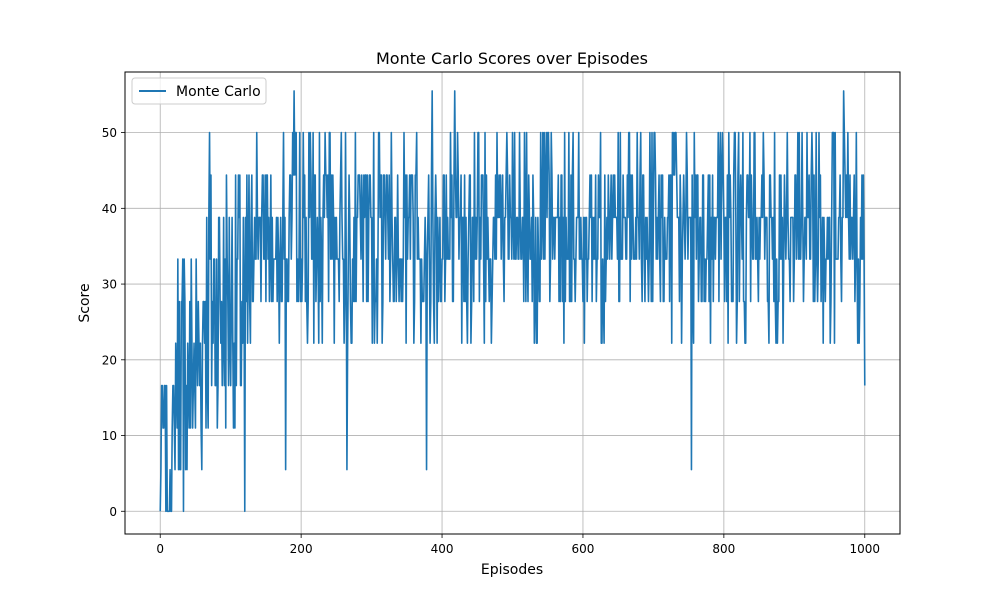  What do you see at coordinates (301, 549) in the screenshot?
I see `x-tick-label: 200` at bounding box center [301, 549].